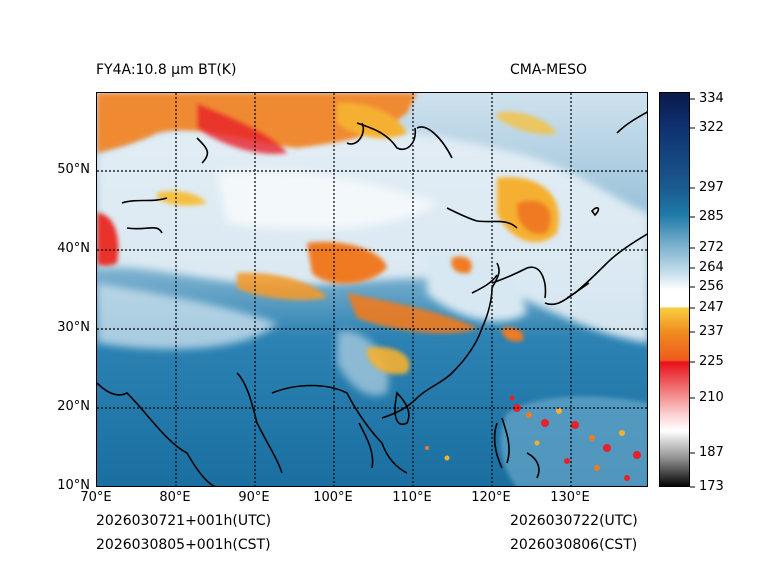 This screenshot has height=573, width=764. What do you see at coordinates (711, 397) in the screenshot?
I see `colorbar-label-210: 210` at bounding box center [711, 397].